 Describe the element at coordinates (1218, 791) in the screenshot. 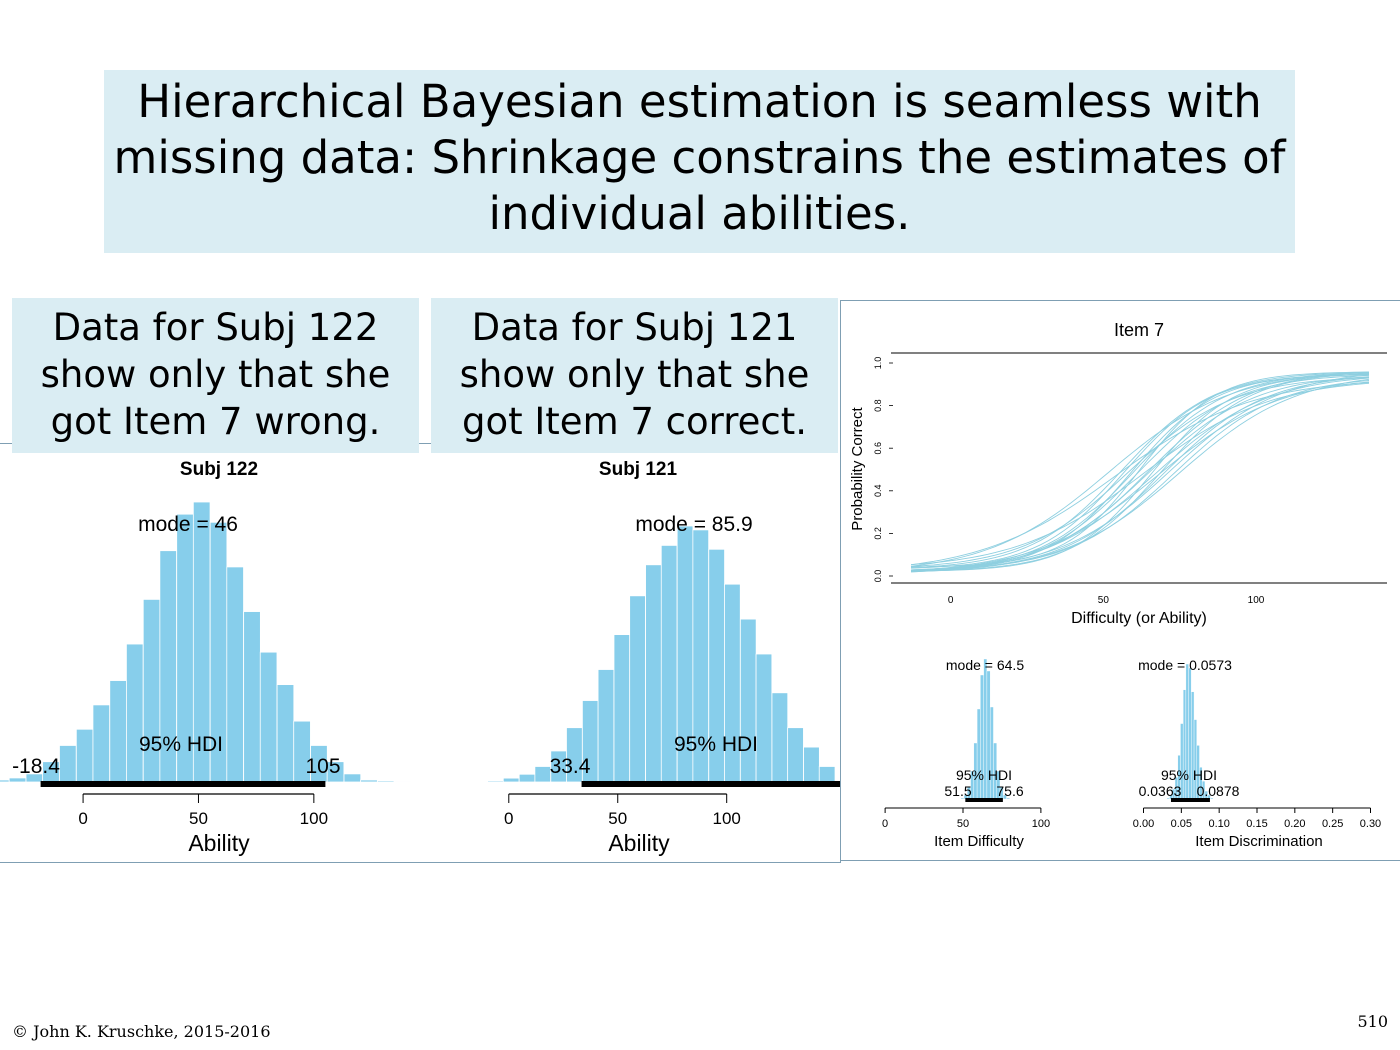

I see `hdi-high-label: 0.0878` at that location.